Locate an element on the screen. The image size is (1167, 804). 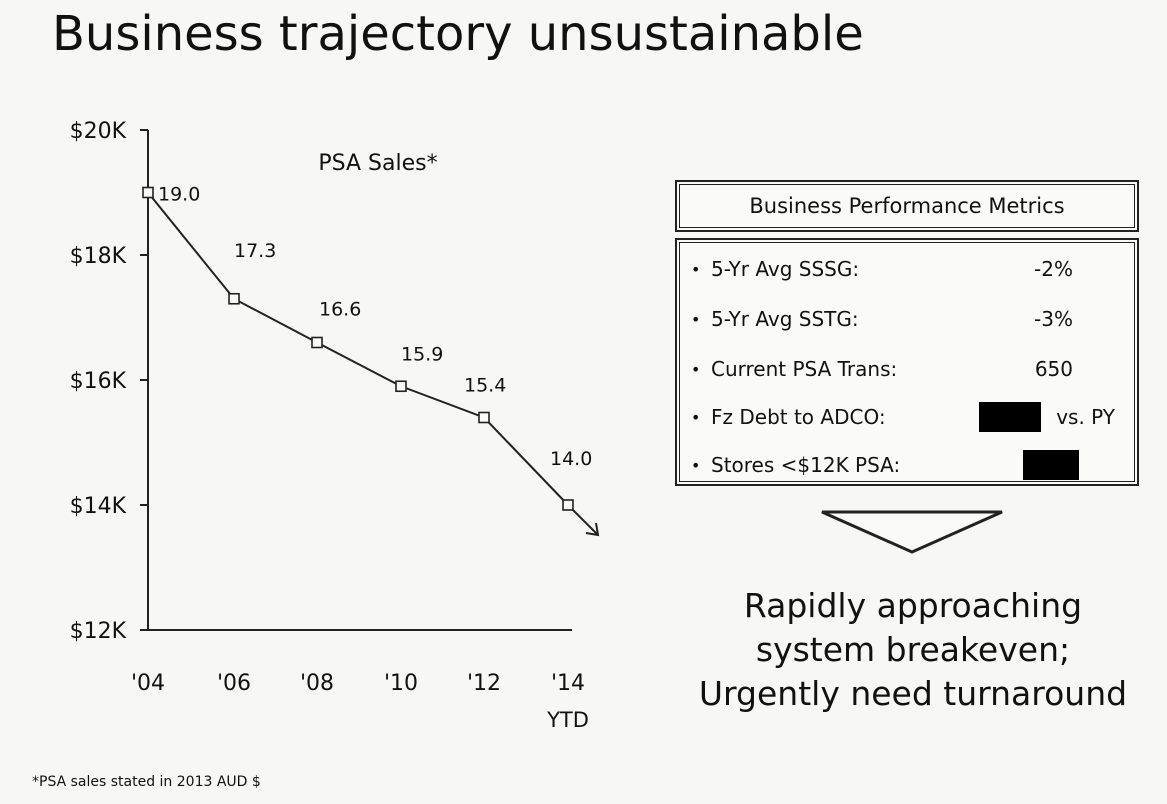
data-label: 15.4 is located at coordinates (485, 386).